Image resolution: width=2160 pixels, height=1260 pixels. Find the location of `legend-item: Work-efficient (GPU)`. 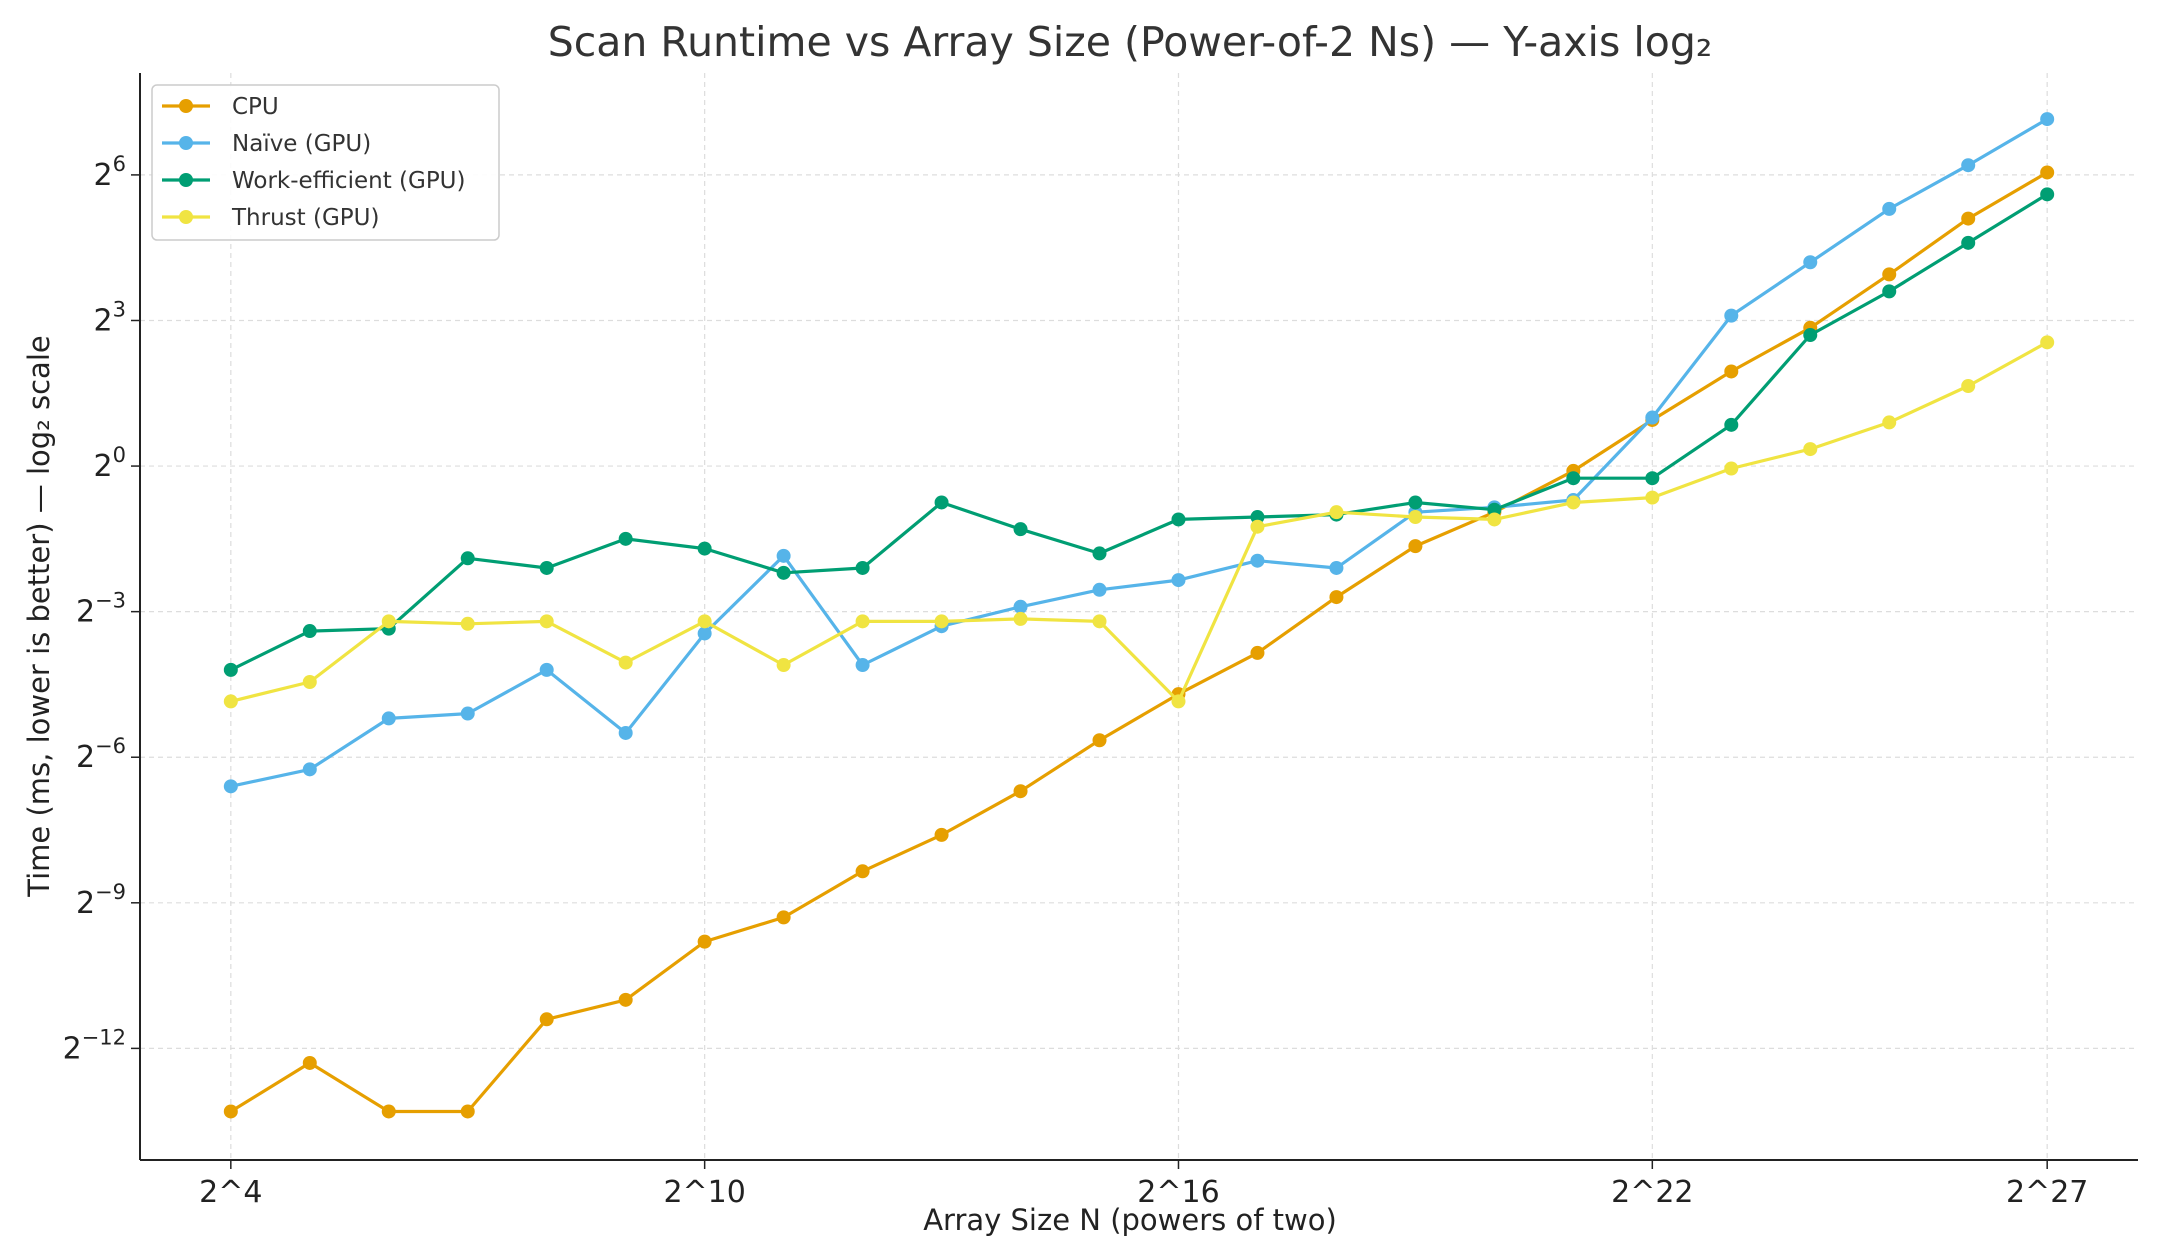

legend-item: Work-efficient (GPU) is located at coordinates (314, 181).